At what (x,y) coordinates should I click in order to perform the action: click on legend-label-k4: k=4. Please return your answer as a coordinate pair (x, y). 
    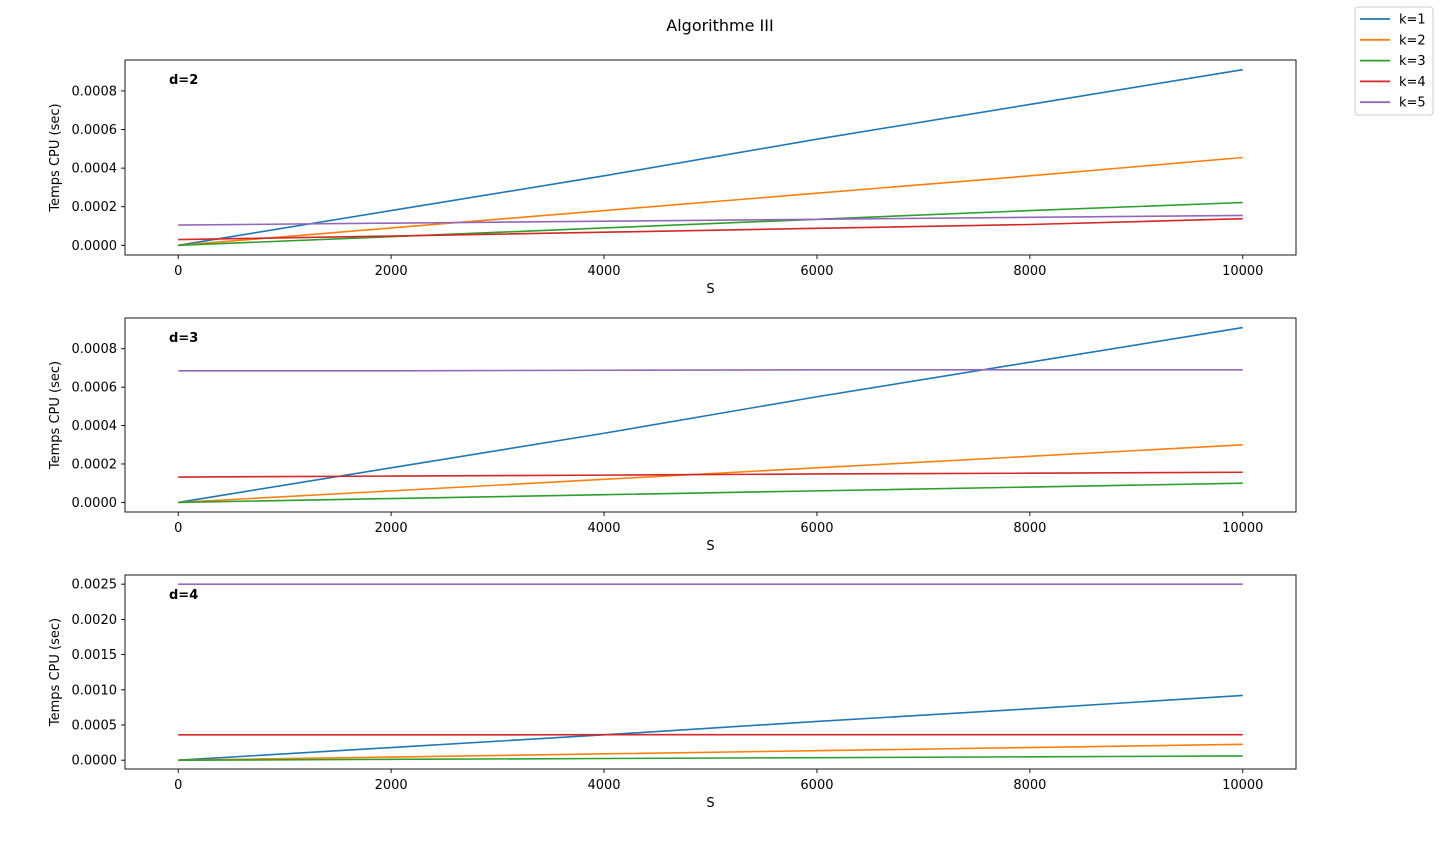
    Looking at the image, I should click on (1412, 82).